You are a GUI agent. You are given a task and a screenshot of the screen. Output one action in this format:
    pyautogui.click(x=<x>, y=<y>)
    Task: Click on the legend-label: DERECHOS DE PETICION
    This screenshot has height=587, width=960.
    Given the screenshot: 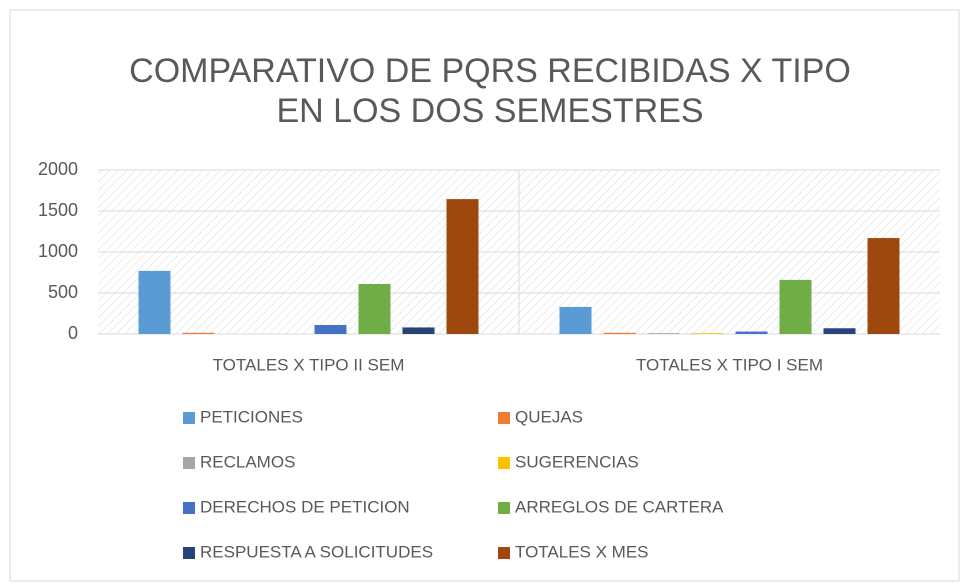 What is the action you would take?
    pyautogui.click(x=305, y=506)
    